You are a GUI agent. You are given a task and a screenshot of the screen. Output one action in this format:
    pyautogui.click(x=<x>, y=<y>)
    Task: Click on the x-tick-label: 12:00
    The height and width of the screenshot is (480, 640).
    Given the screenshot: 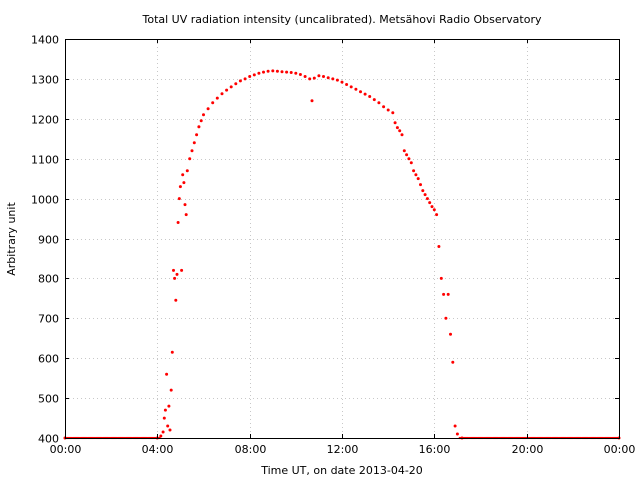 What is the action you would take?
    pyautogui.click(x=343, y=449)
    